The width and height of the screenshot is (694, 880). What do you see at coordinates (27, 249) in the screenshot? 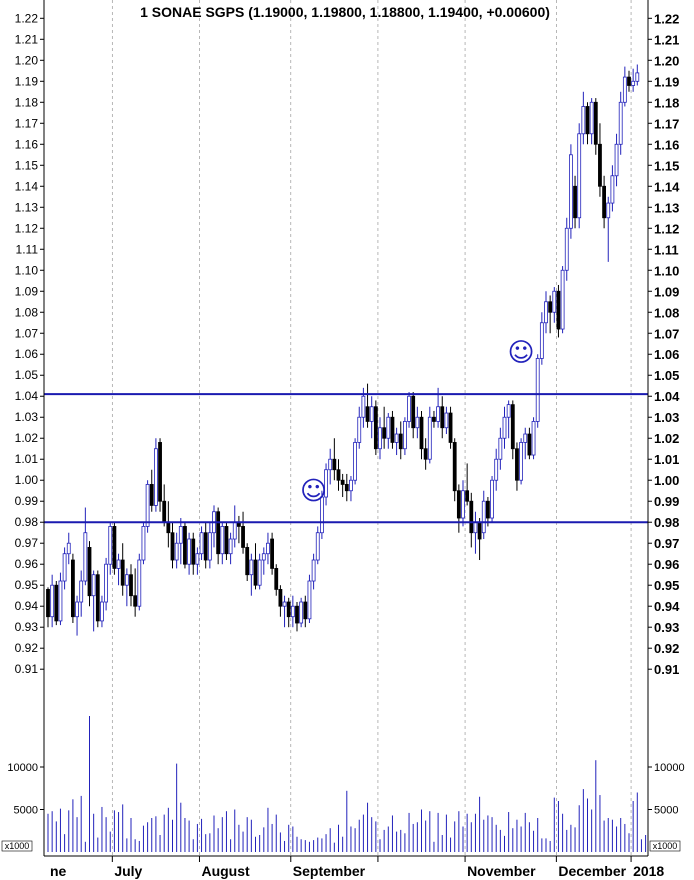
I see `y-tick-label-left: 1.11` at bounding box center [27, 249].